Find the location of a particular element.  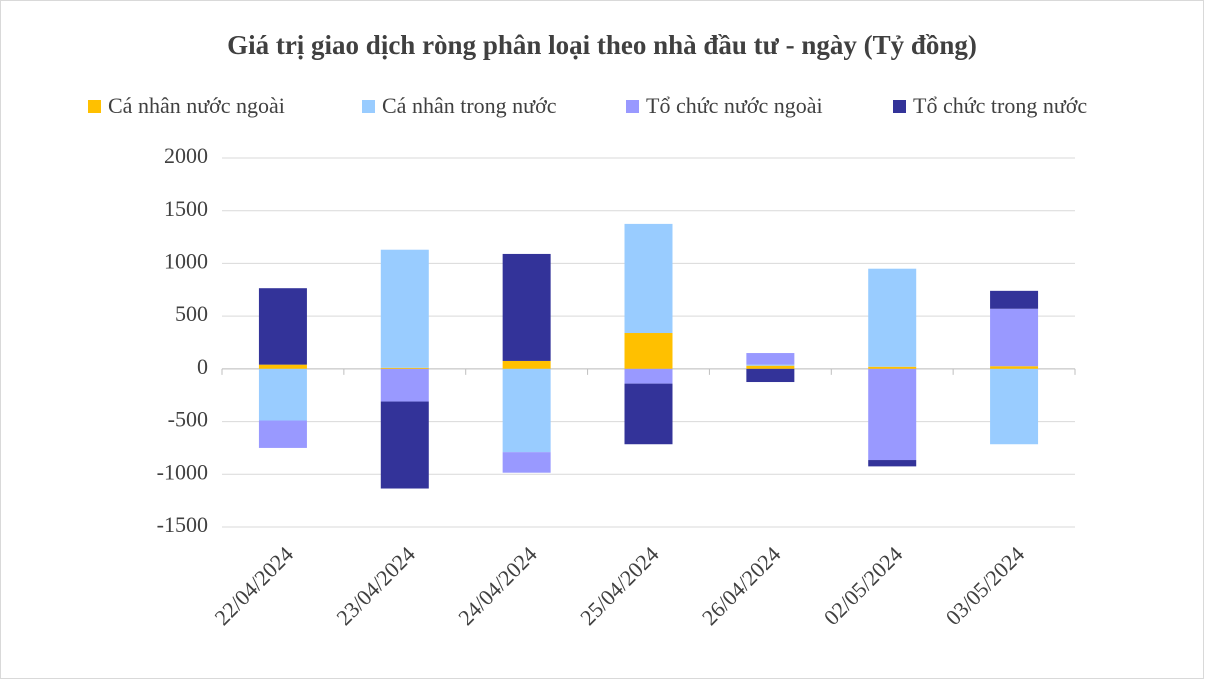

y-tick-label: -1000 is located at coordinates (182, 471).